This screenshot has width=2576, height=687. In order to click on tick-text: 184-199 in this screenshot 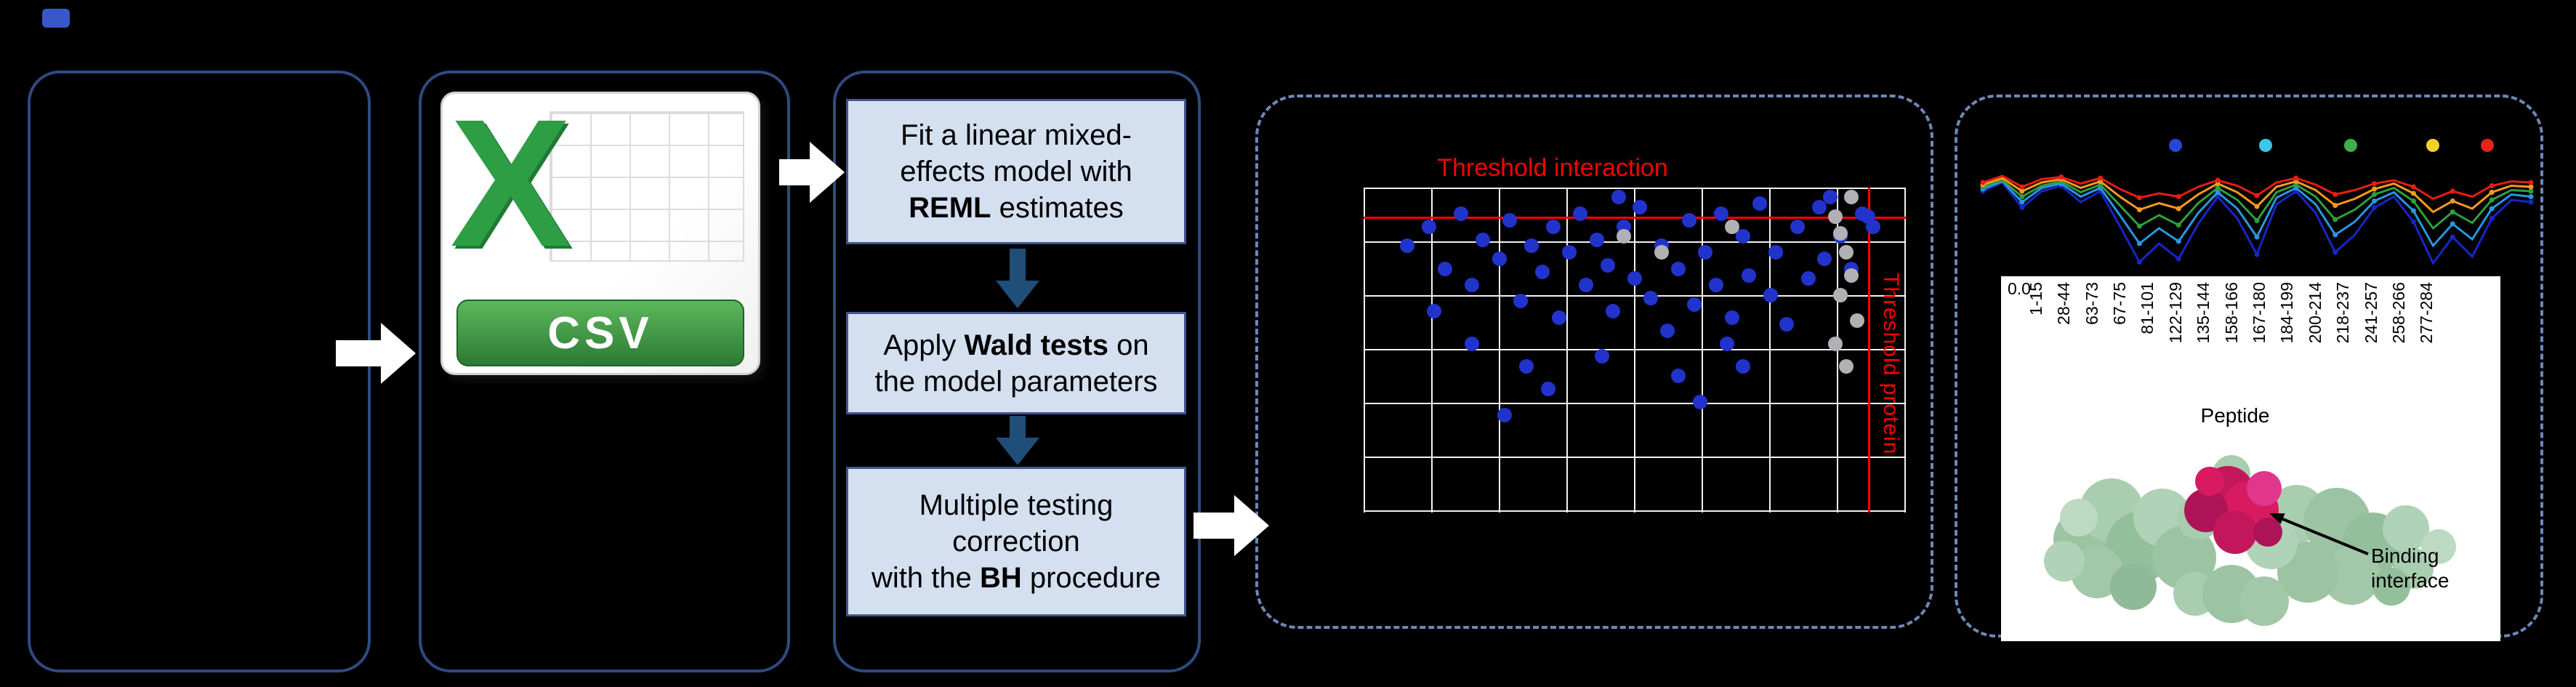, I will do `click(2287, 313)`.